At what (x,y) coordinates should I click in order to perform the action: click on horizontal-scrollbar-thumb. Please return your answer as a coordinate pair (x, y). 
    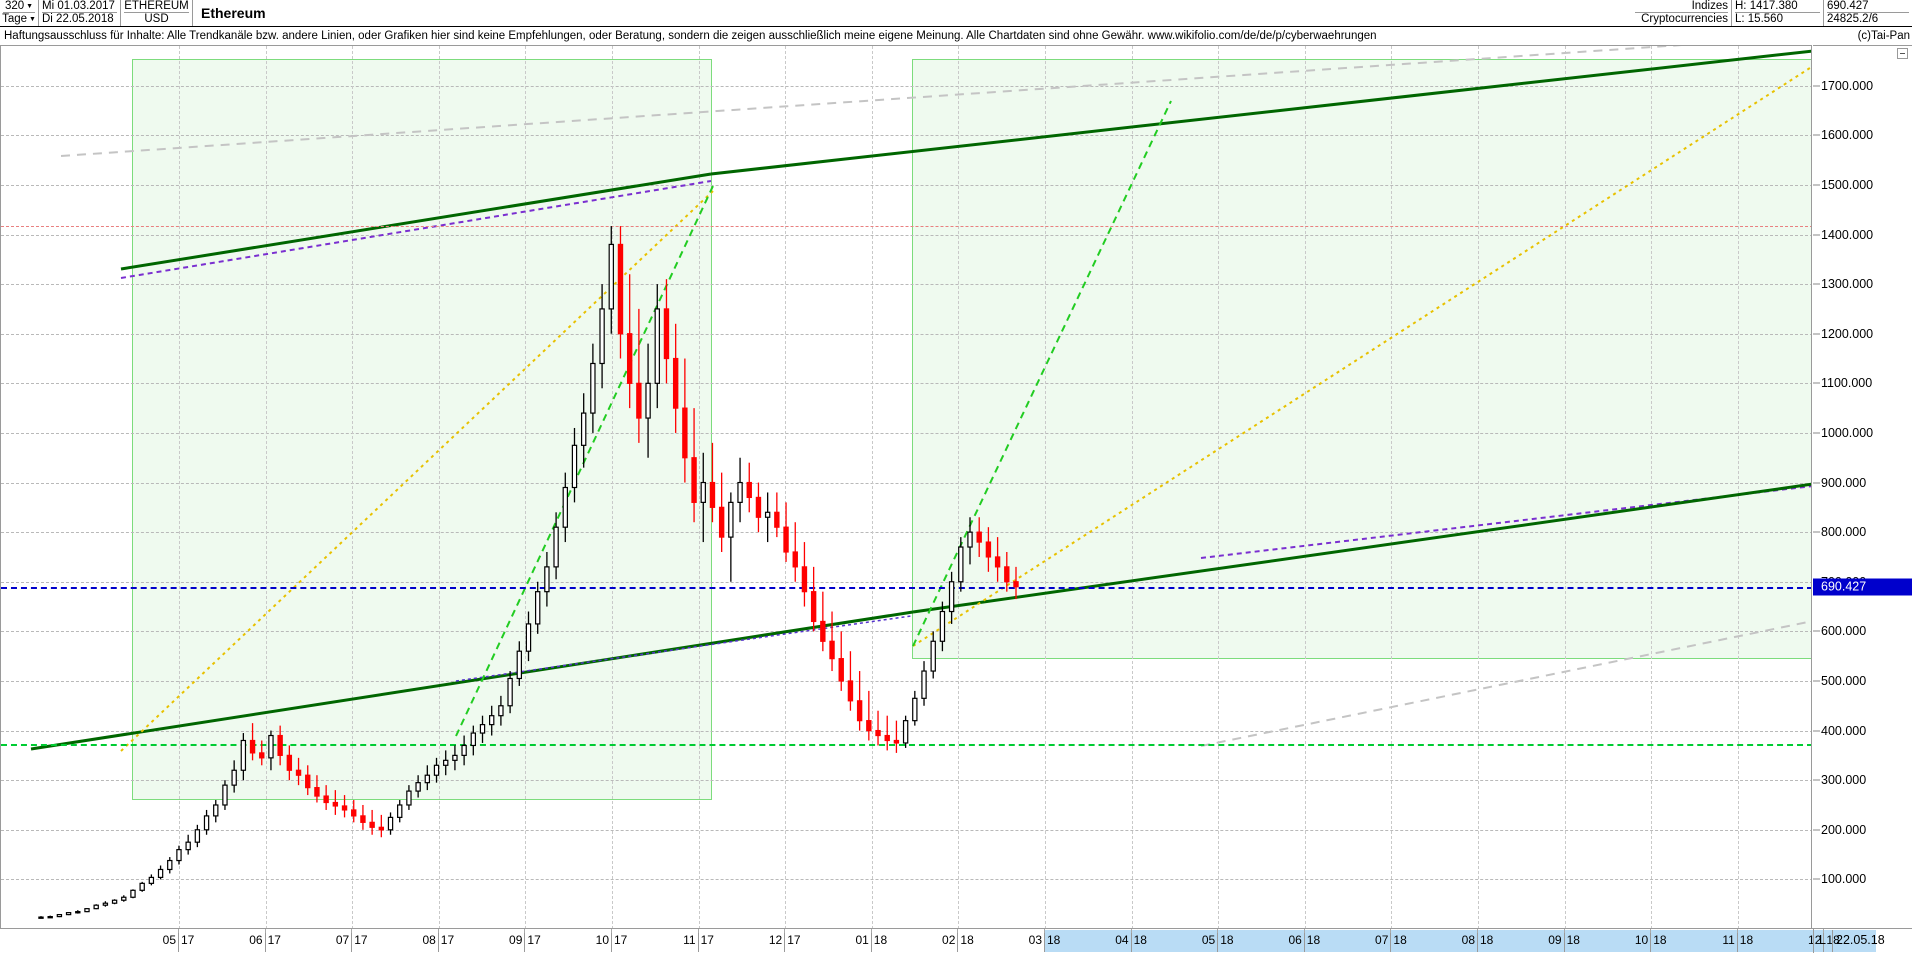
    Looking at the image, I should click on (1461, 941).